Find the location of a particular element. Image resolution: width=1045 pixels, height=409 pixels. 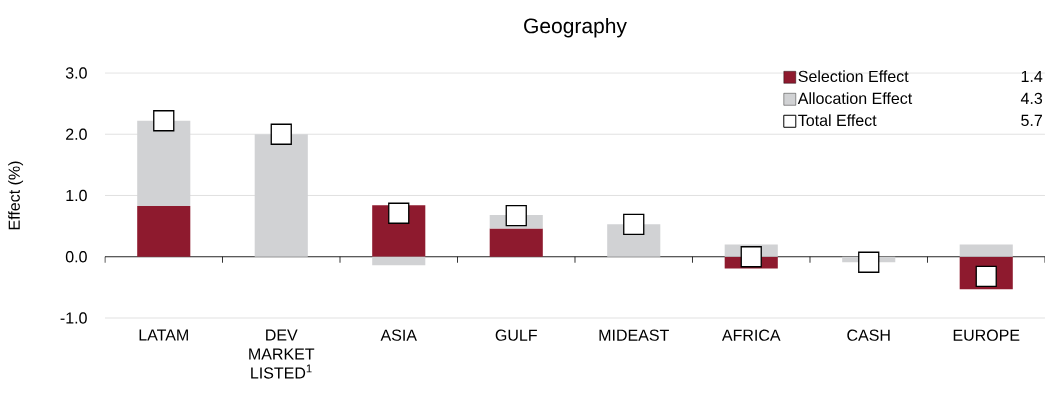

legend-label: Allocation Effect is located at coordinates (855, 98).